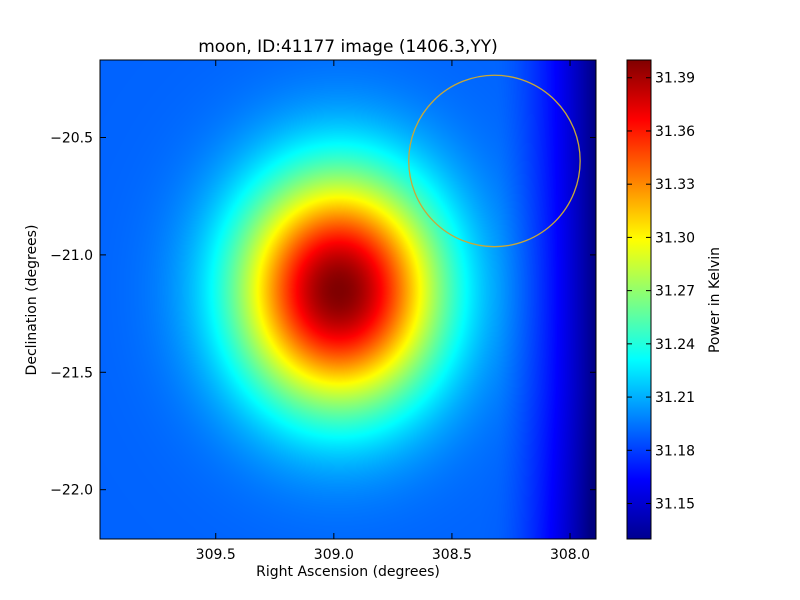 This screenshot has width=800, height=600. What do you see at coordinates (71, 491) in the screenshot?
I see `y-tick-label: −22.0` at bounding box center [71, 491].